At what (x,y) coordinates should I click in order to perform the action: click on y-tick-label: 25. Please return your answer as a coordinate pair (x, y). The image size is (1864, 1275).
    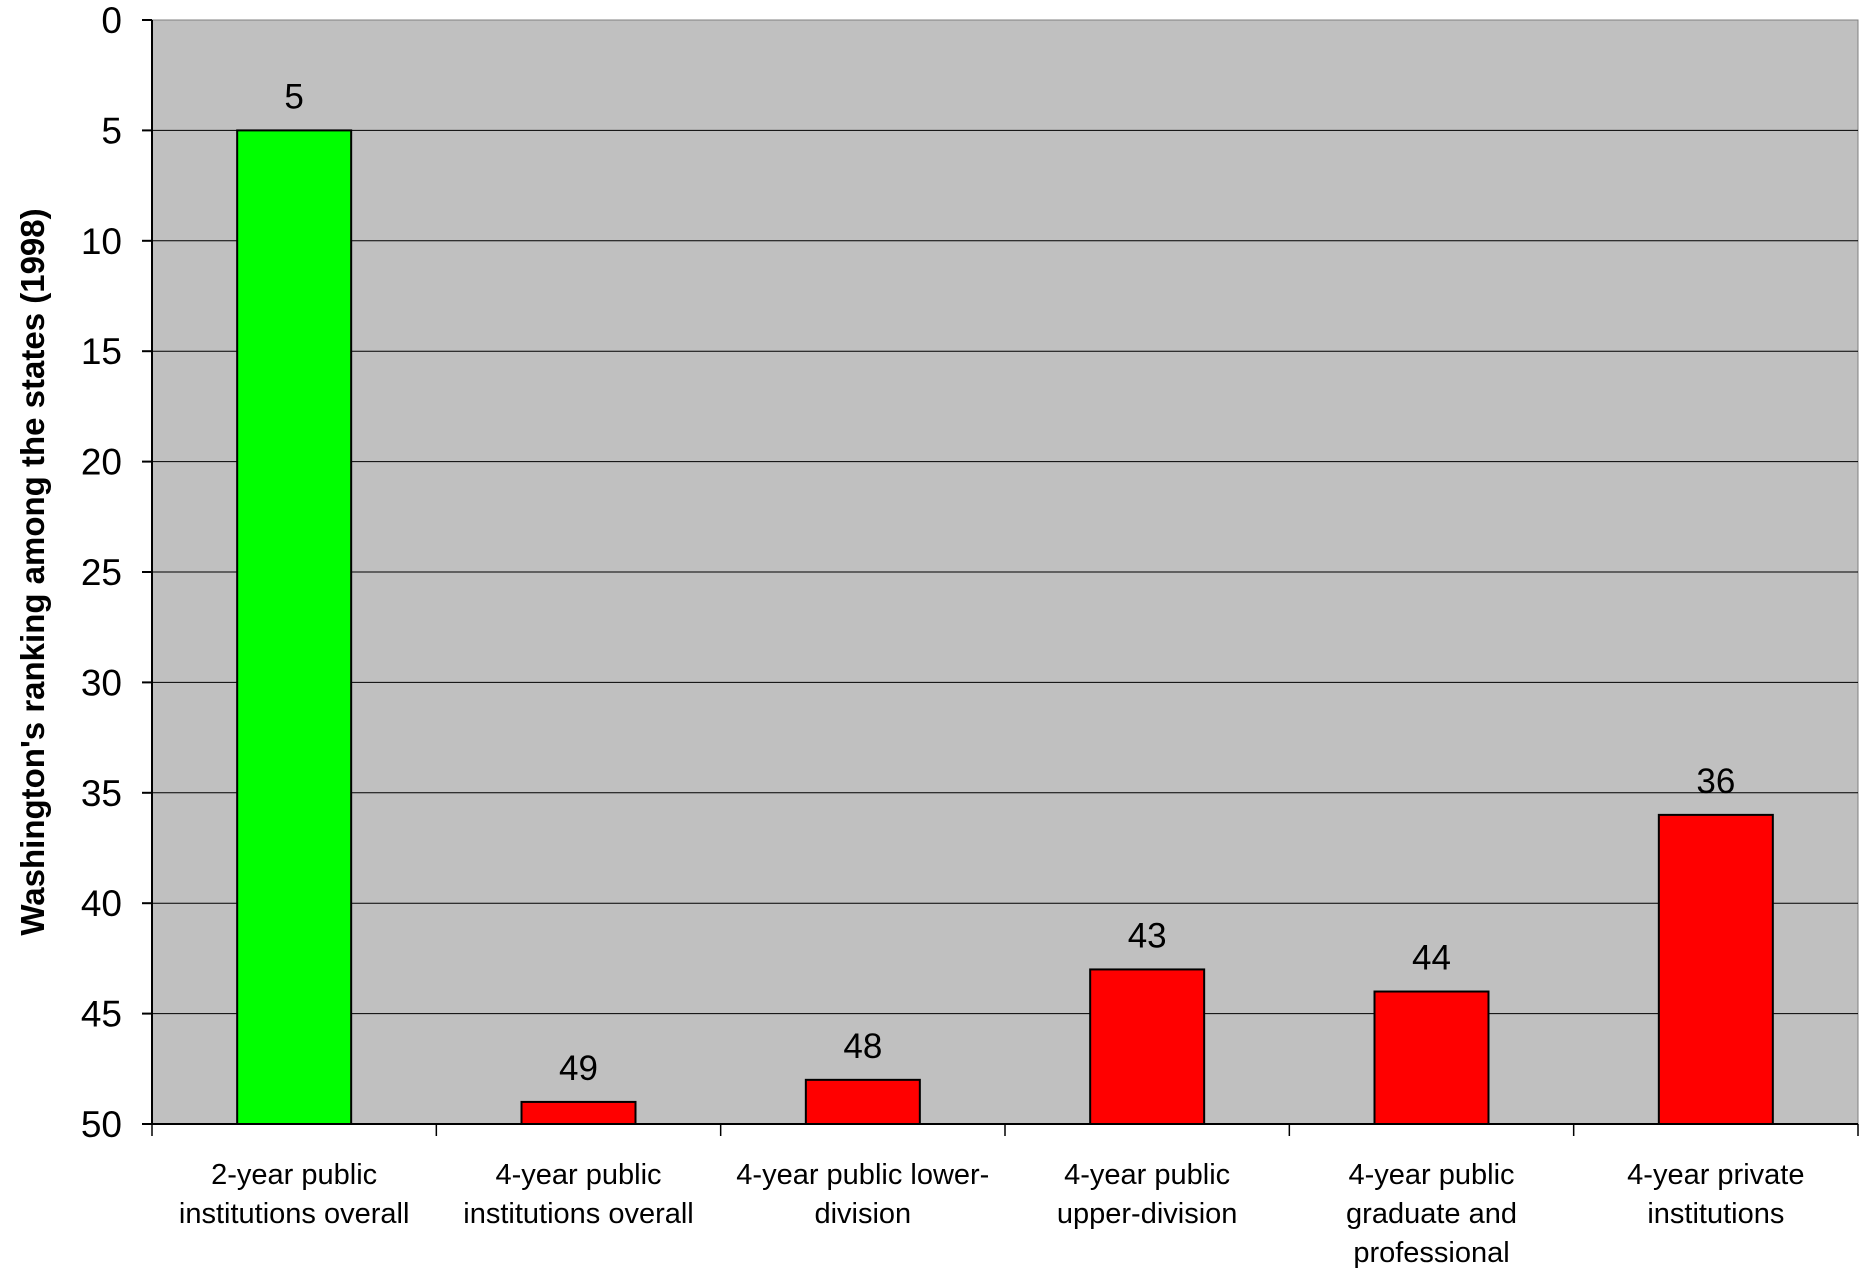
    Looking at the image, I should click on (101, 572).